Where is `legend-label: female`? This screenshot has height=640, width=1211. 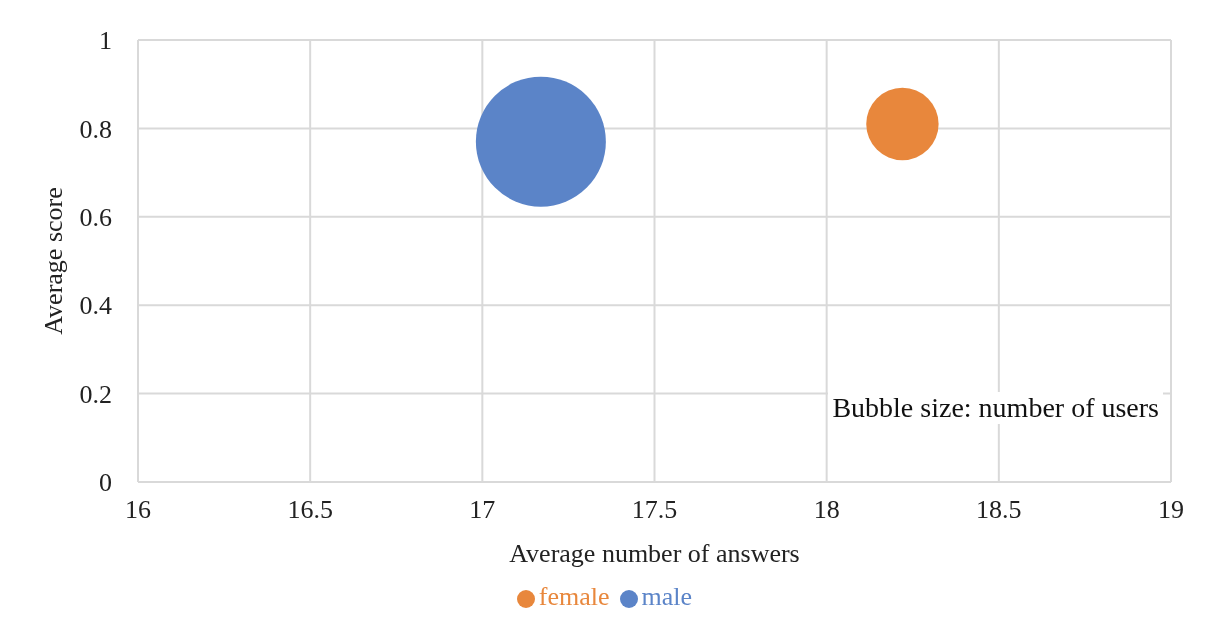
legend-label: female is located at coordinates (574, 596).